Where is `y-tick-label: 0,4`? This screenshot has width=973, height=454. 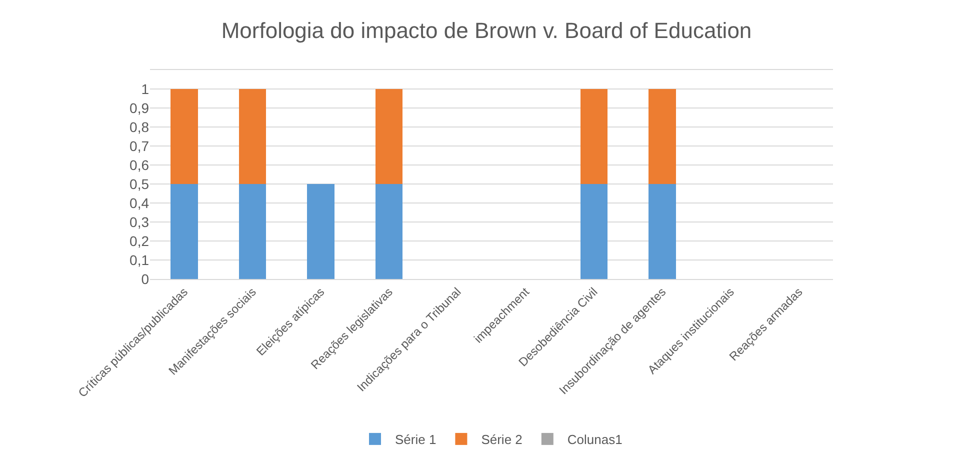
y-tick-label: 0,4 is located at coordinates (140, 202).